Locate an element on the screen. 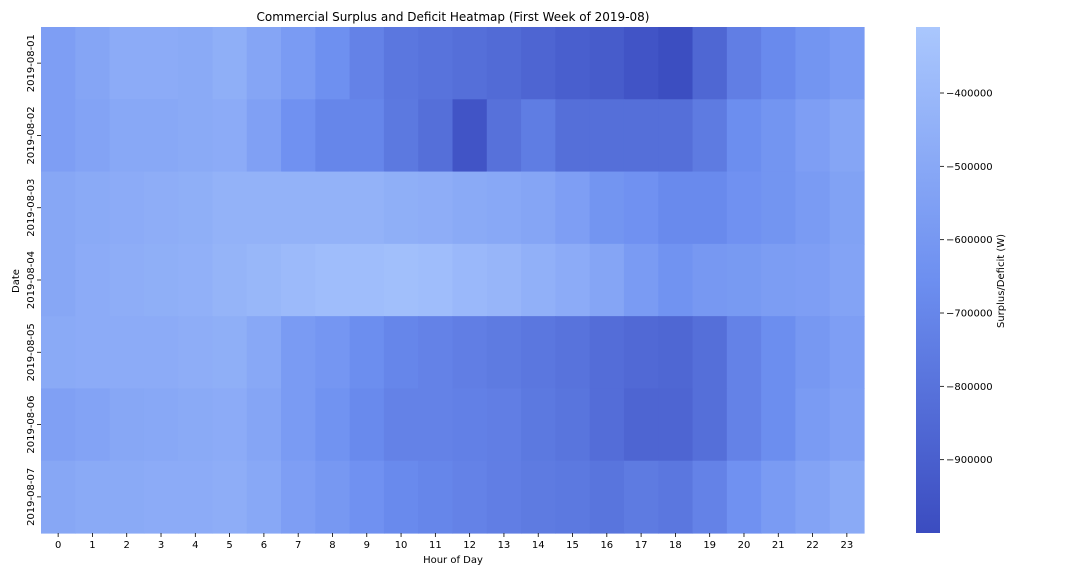  colorbar-tick-label: −800000 is located at coordinates (969, 387).